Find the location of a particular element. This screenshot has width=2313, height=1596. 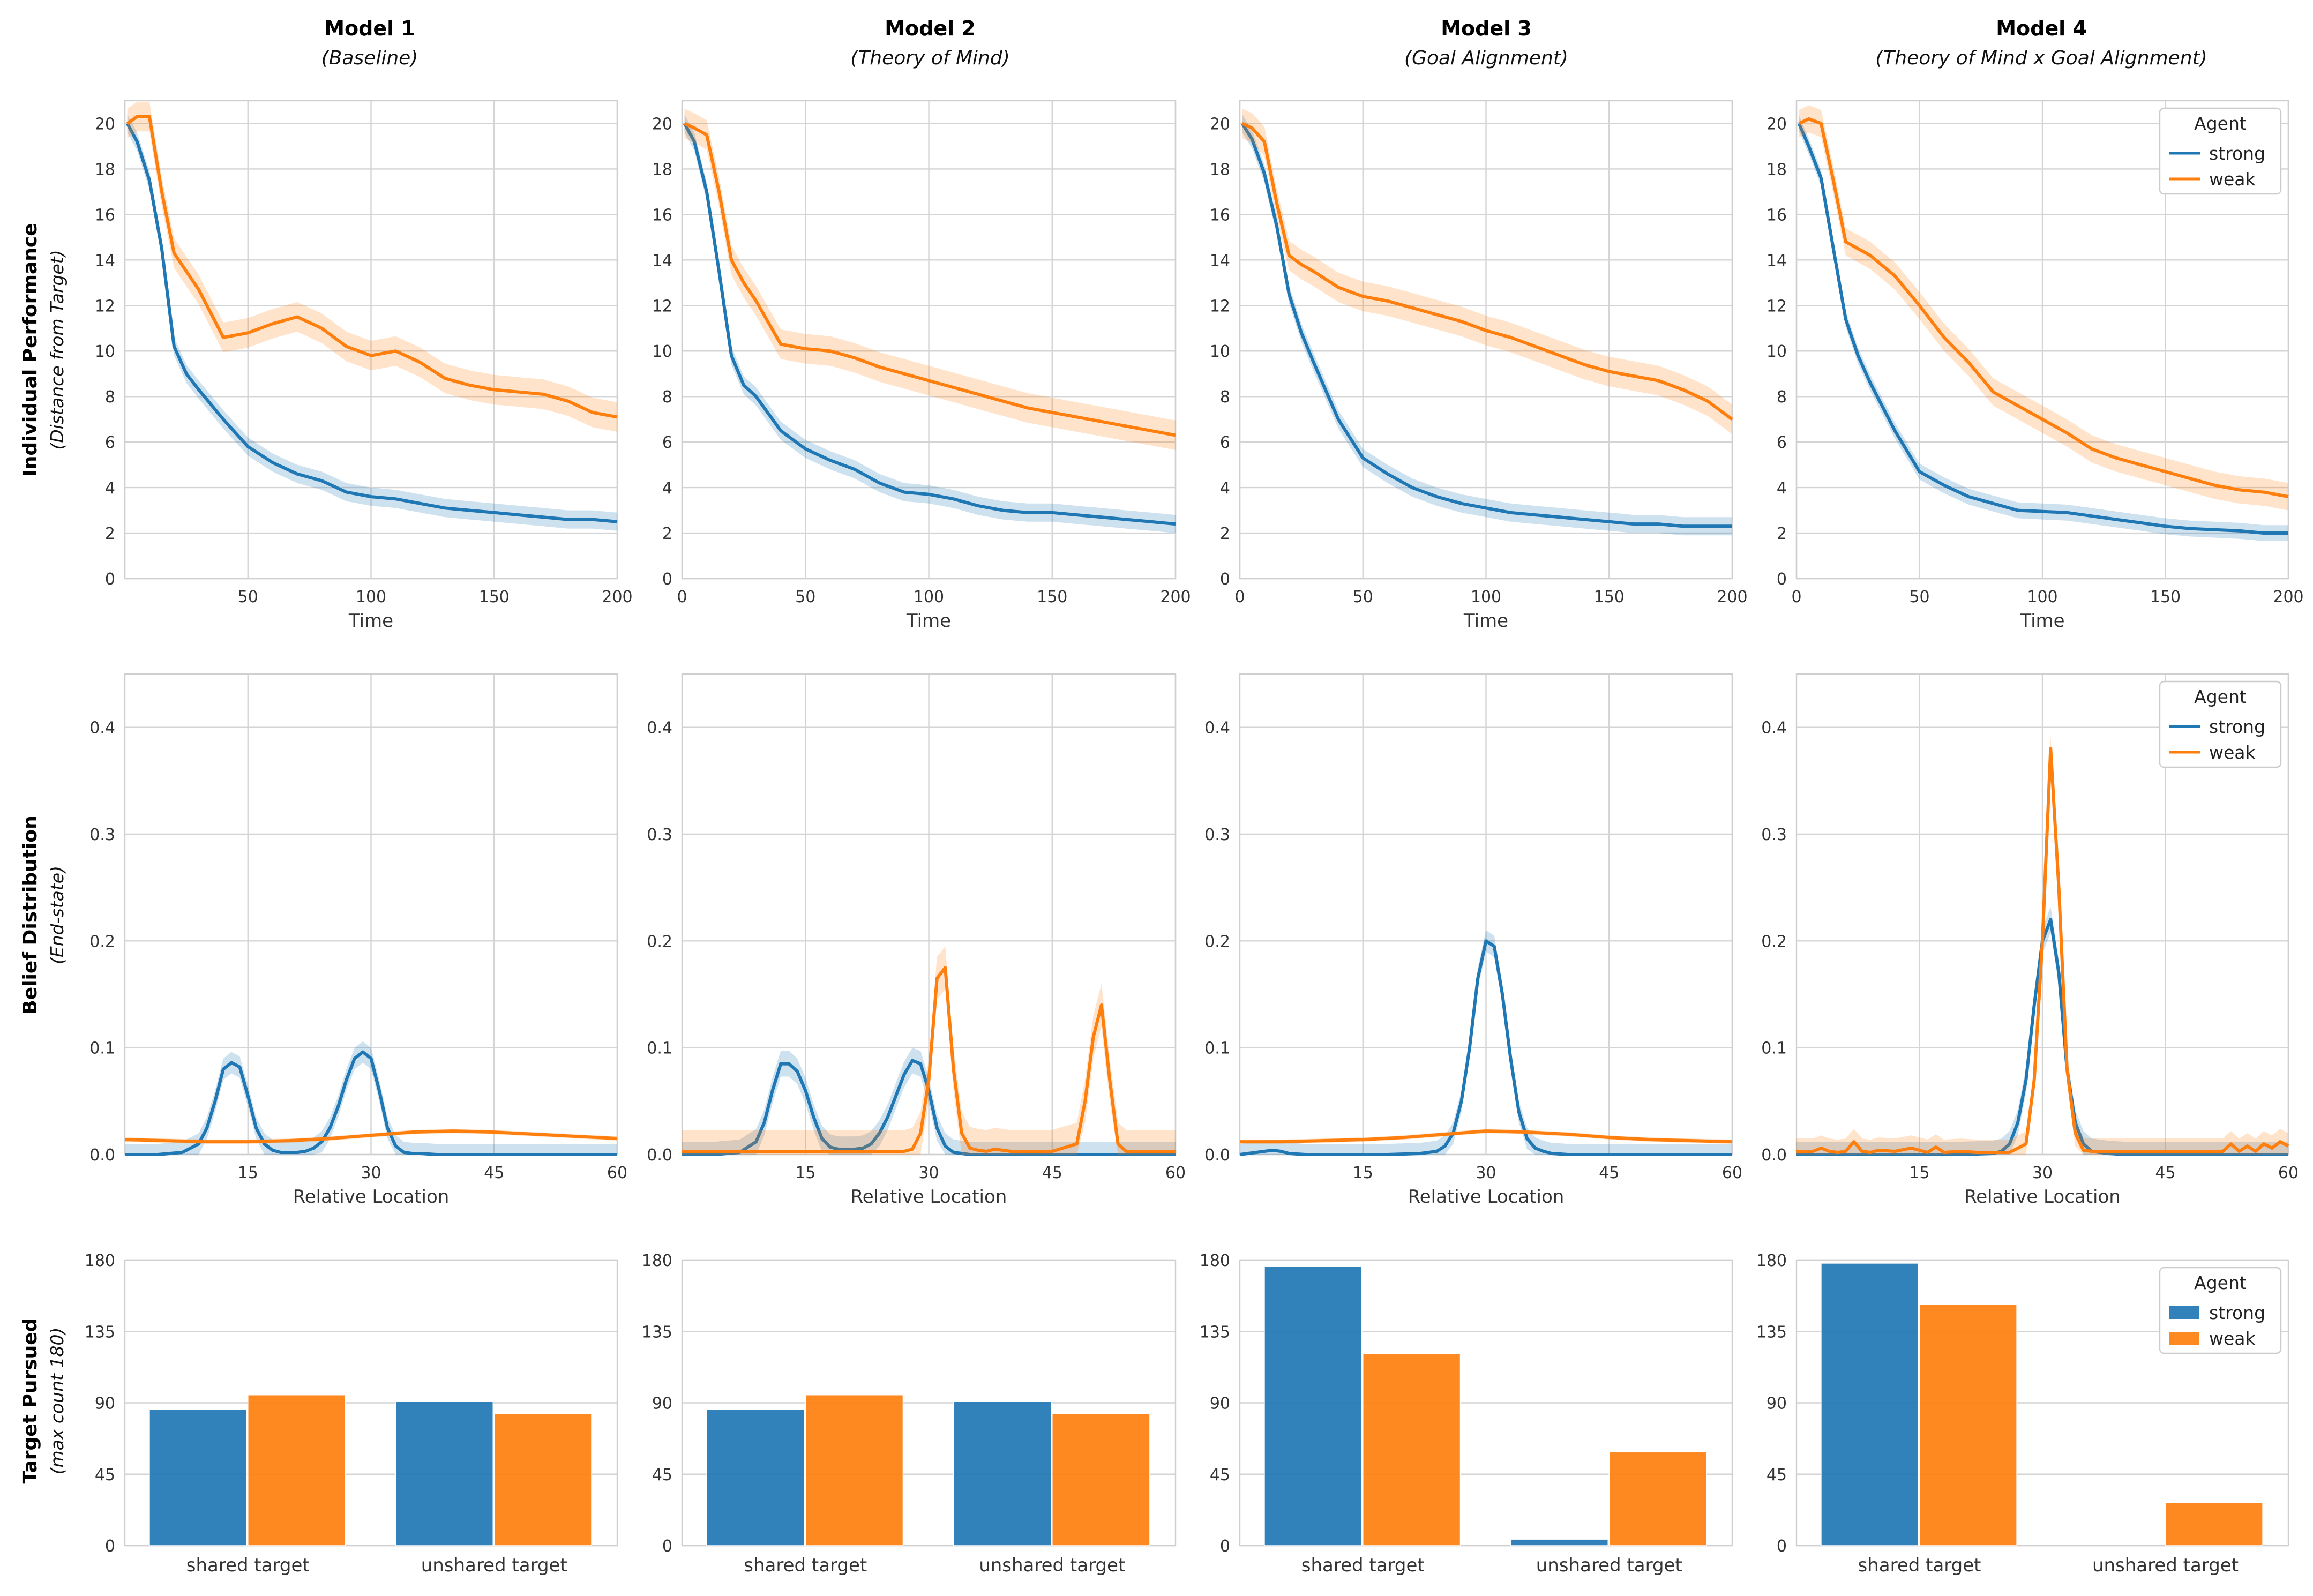

row-sublabel-target: (max count 180) is located at coordinates (57, 1402).